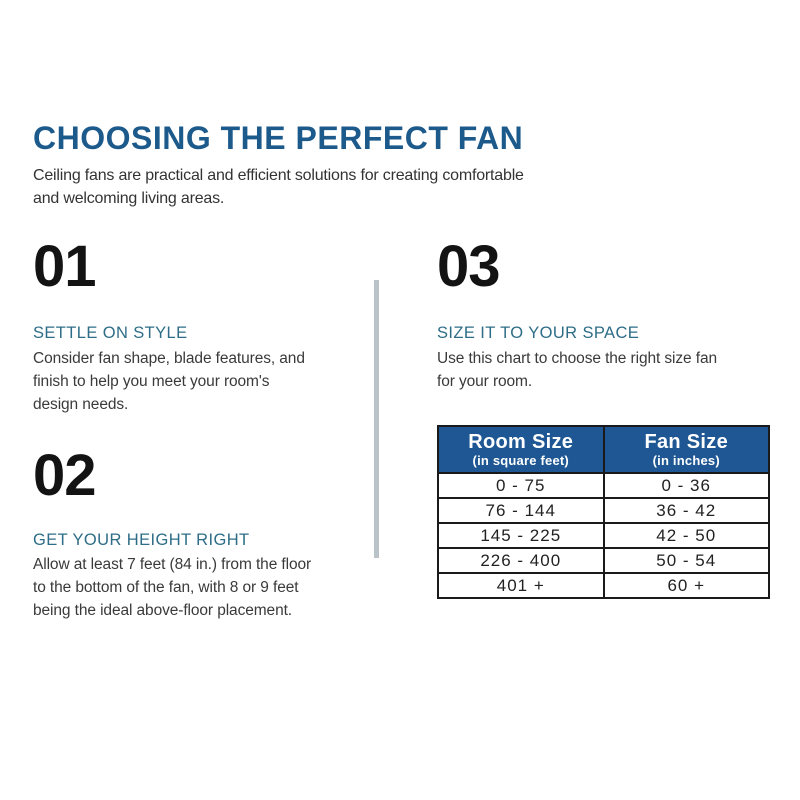  Describe the element at coordinates (129, 198) in the screenshot. I see `page-subtitle-line: and welcoming living areas.` at that location.